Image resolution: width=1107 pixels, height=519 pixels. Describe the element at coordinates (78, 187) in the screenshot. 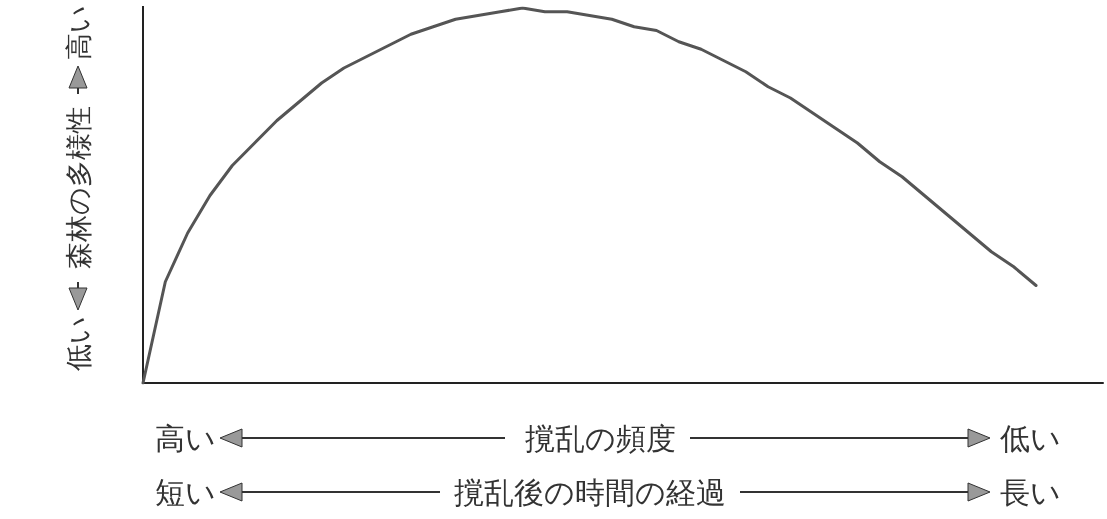

I see `y-axis-title: 森林の多様性` at that location.